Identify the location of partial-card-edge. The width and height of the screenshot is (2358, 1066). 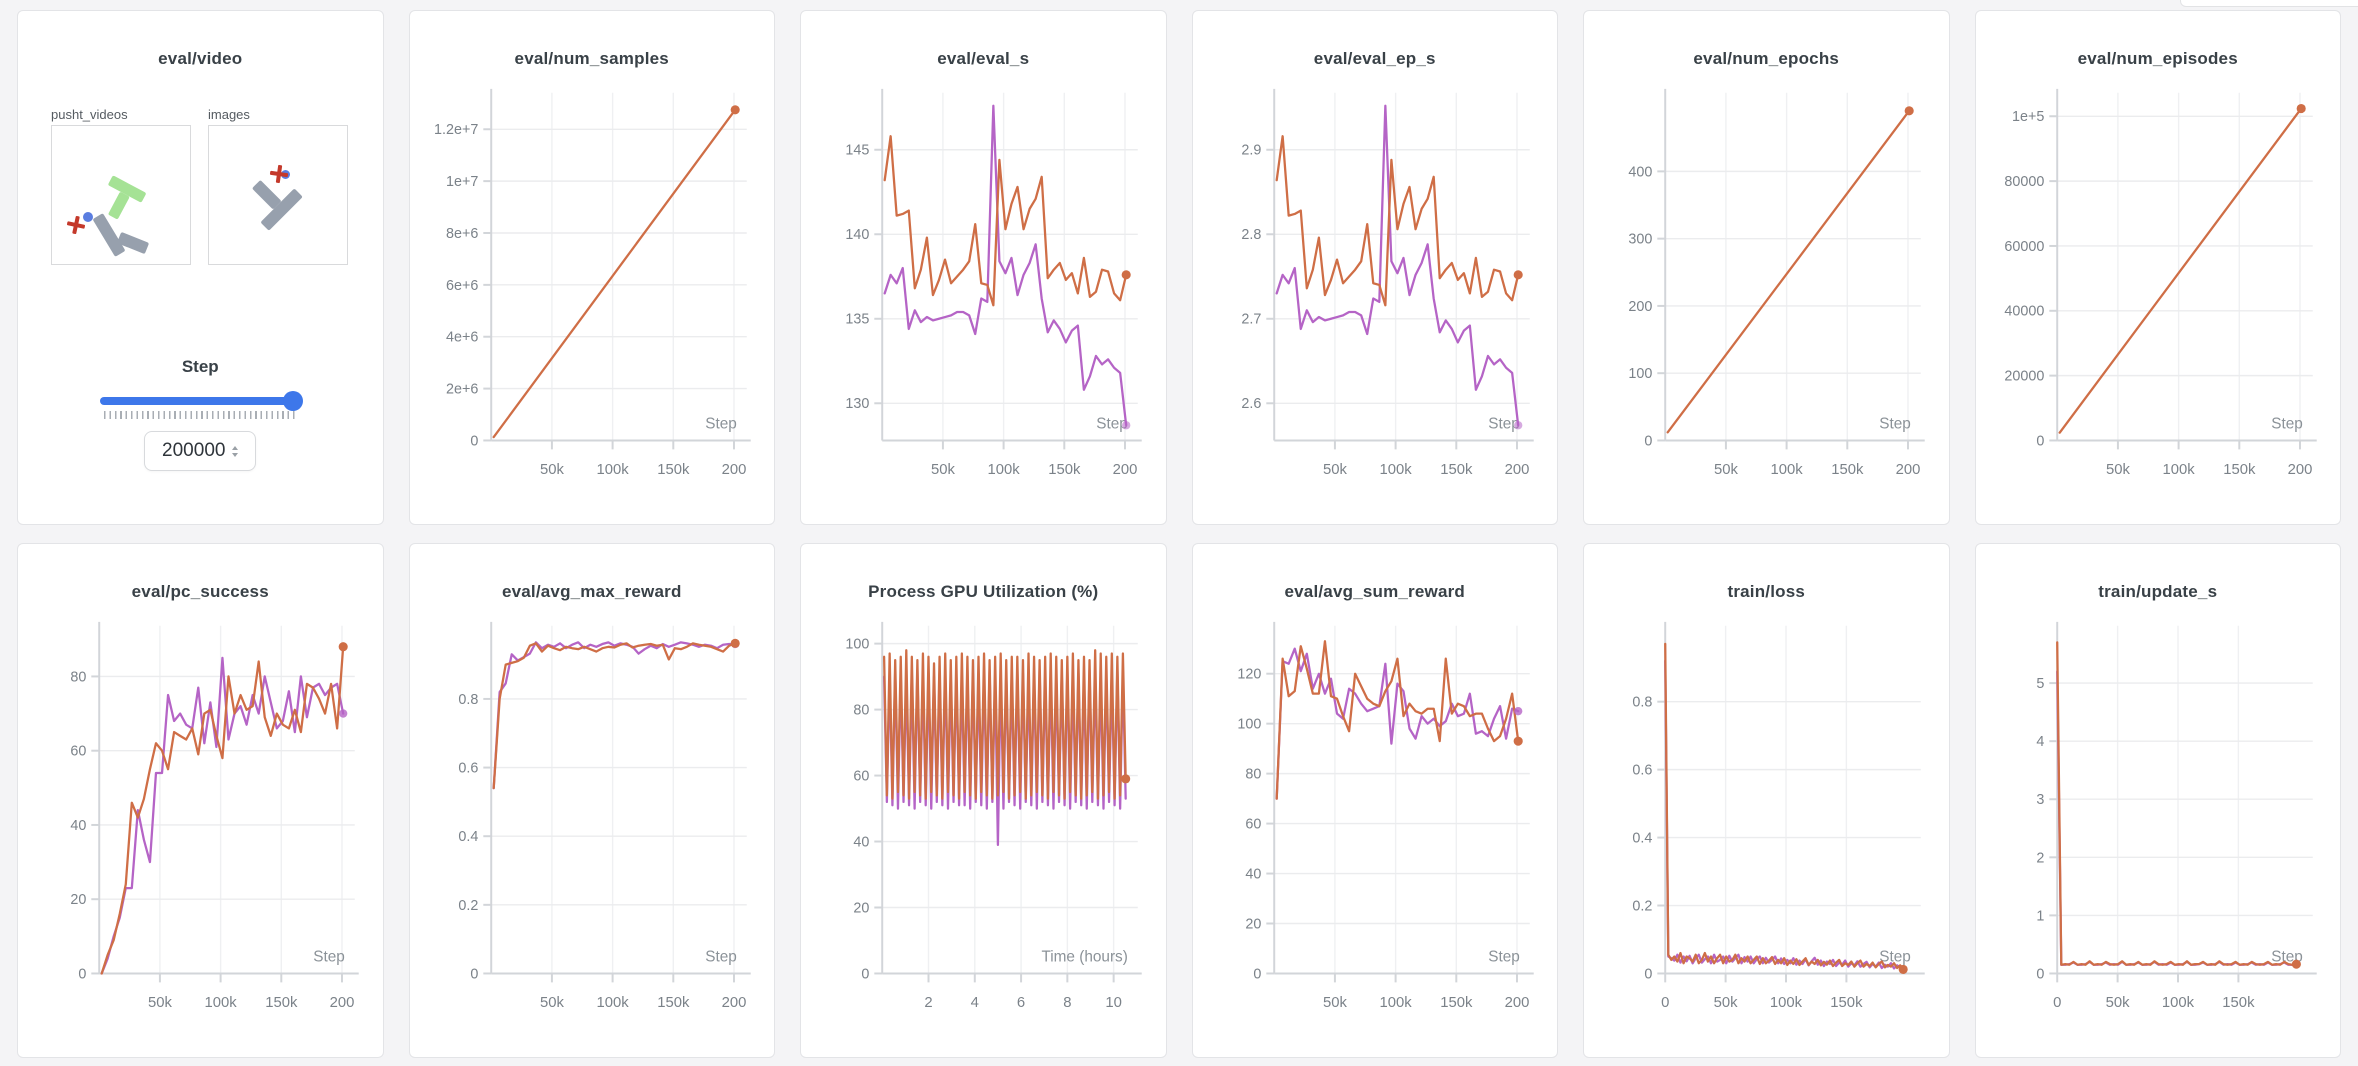
(2269, 3).